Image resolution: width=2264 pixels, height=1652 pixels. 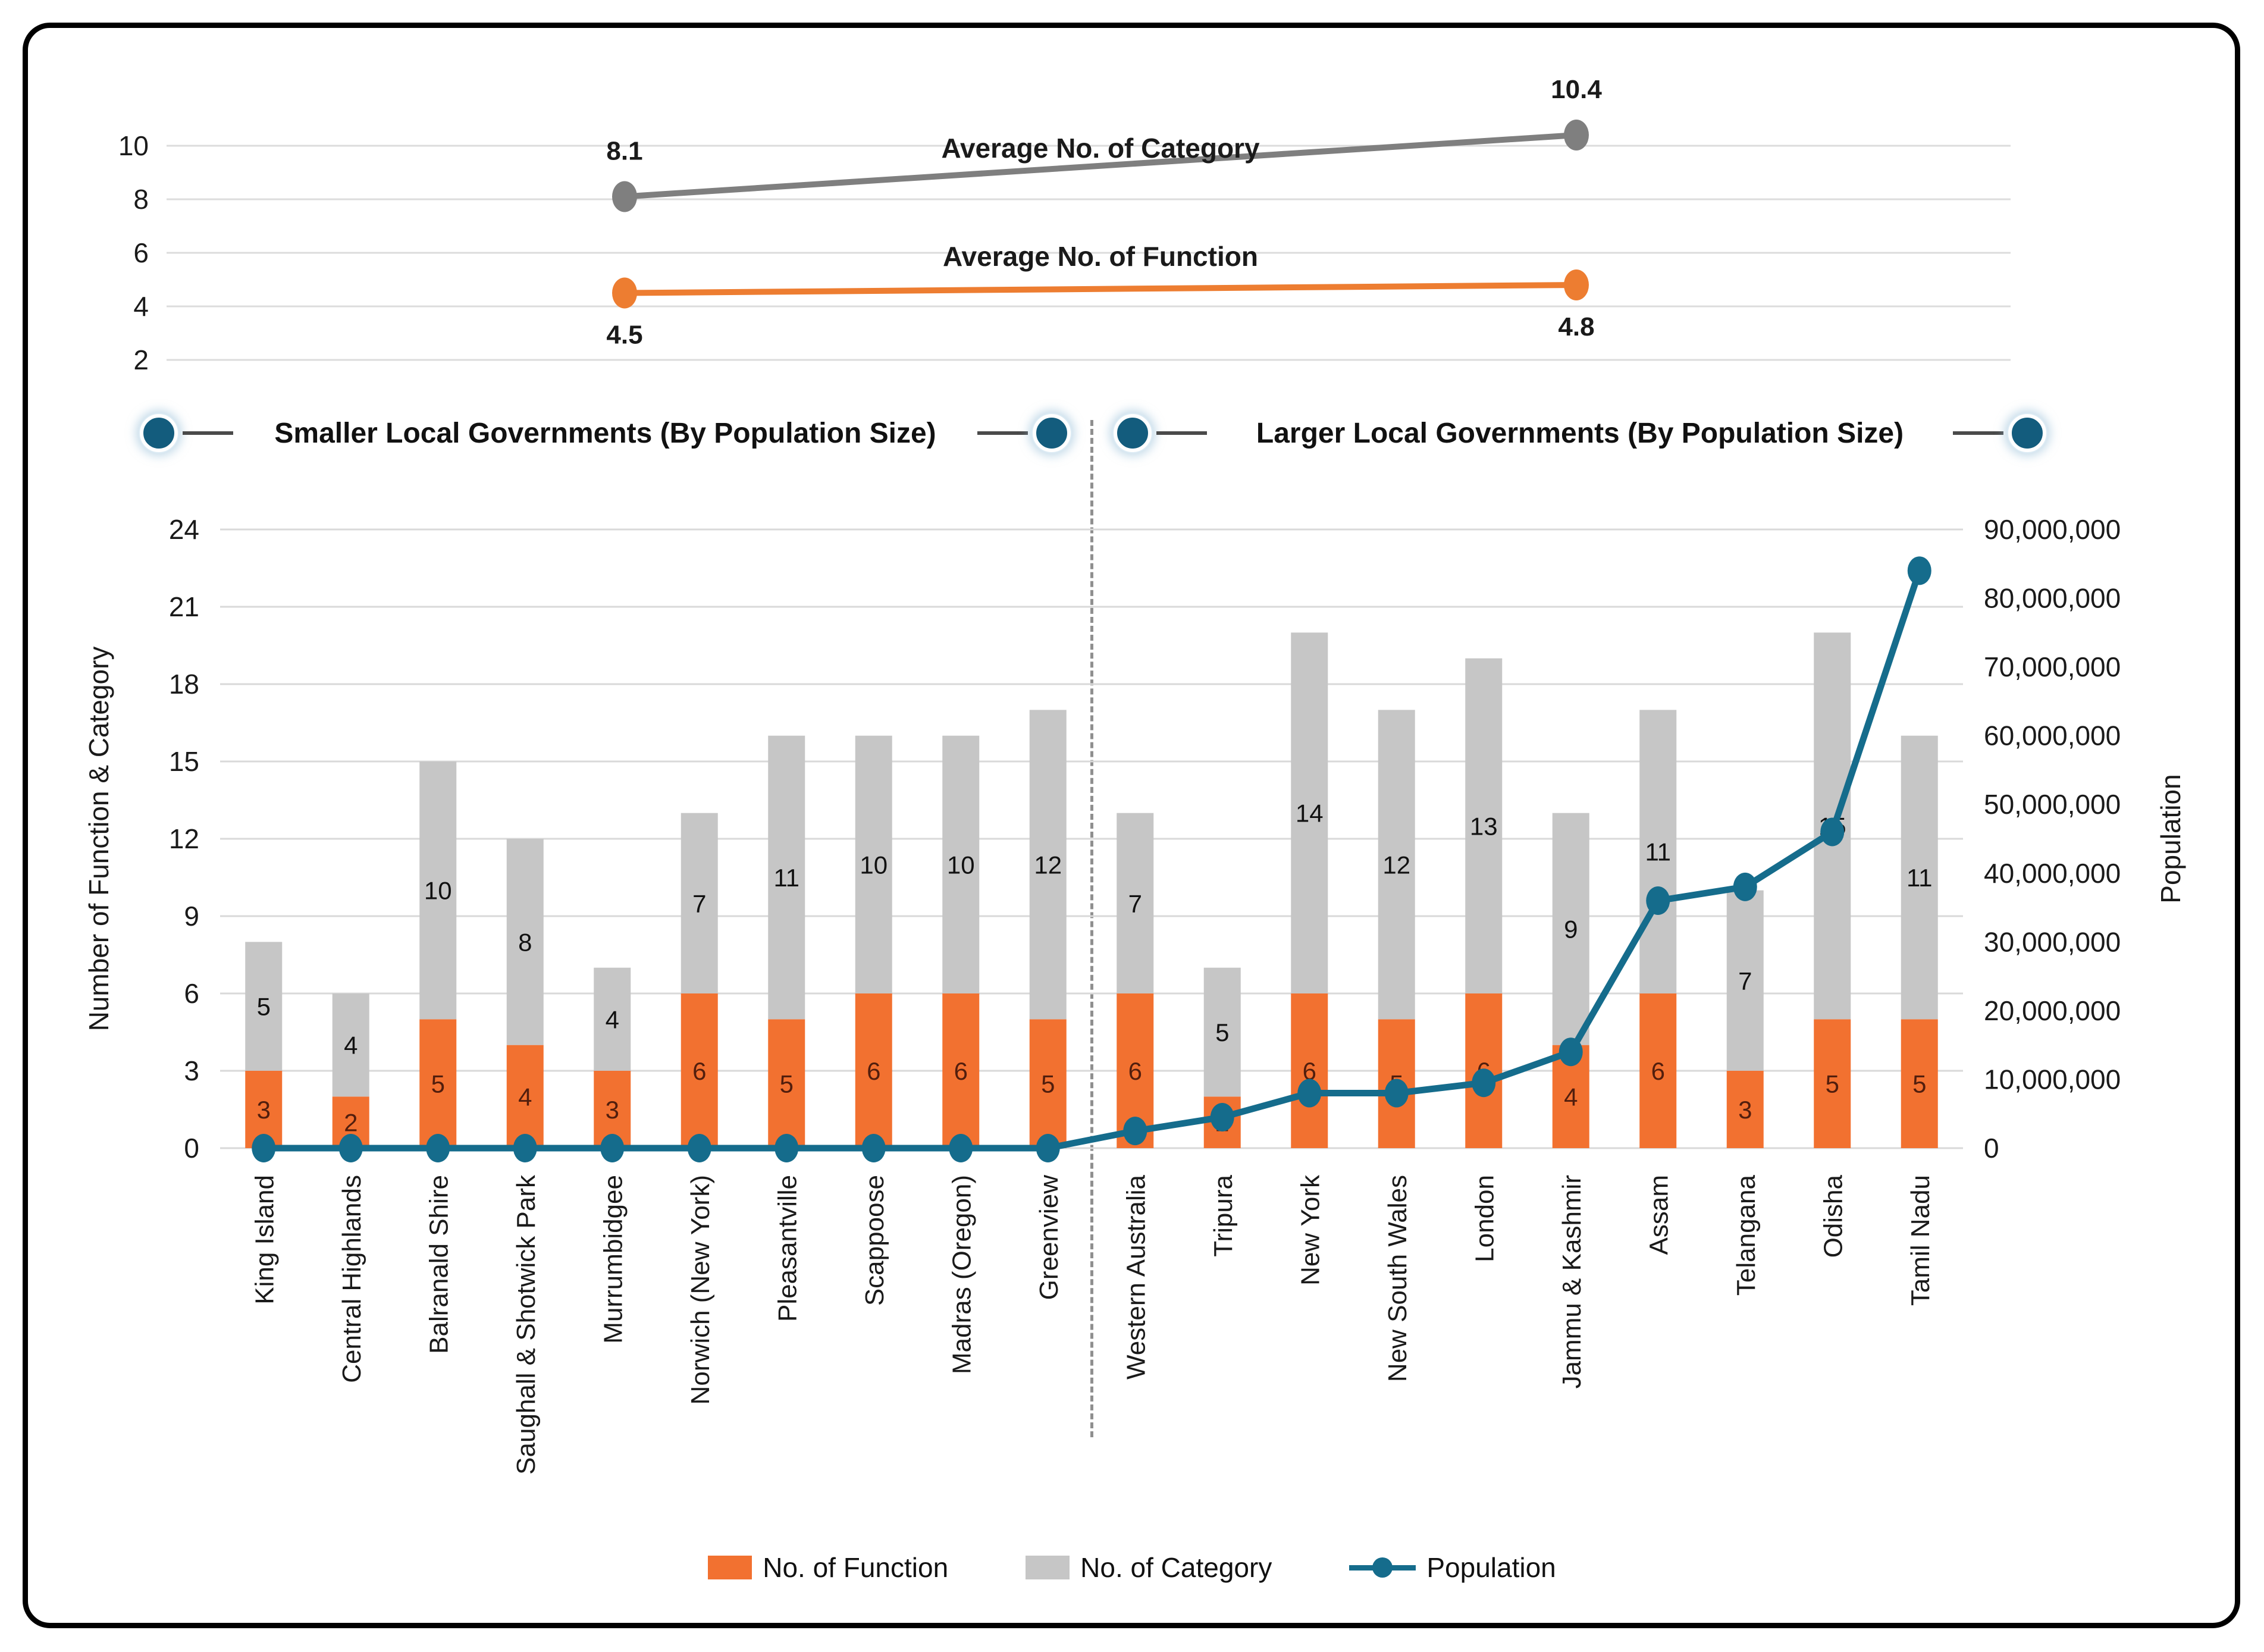 I want to click on x-axis-label: London, so click(x=1484, y=1218).